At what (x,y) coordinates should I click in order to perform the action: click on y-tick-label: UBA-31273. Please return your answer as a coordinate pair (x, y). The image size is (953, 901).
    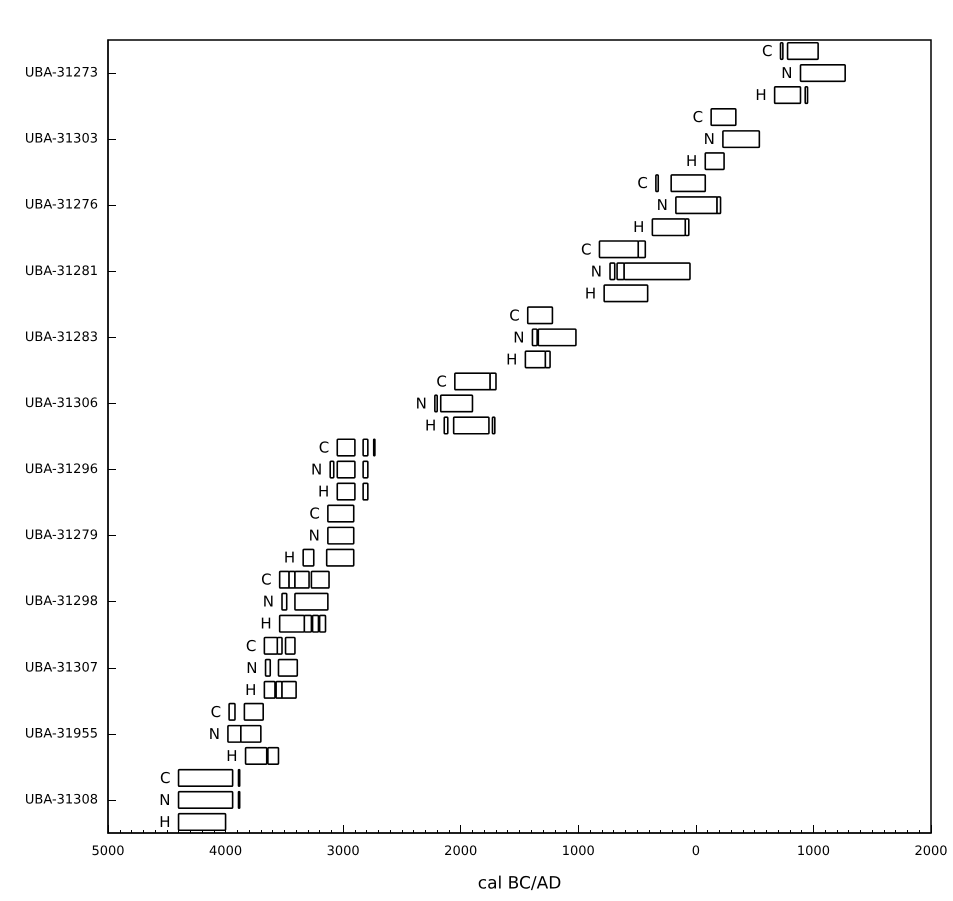
    Looking at the image, I should click on (61, 73).